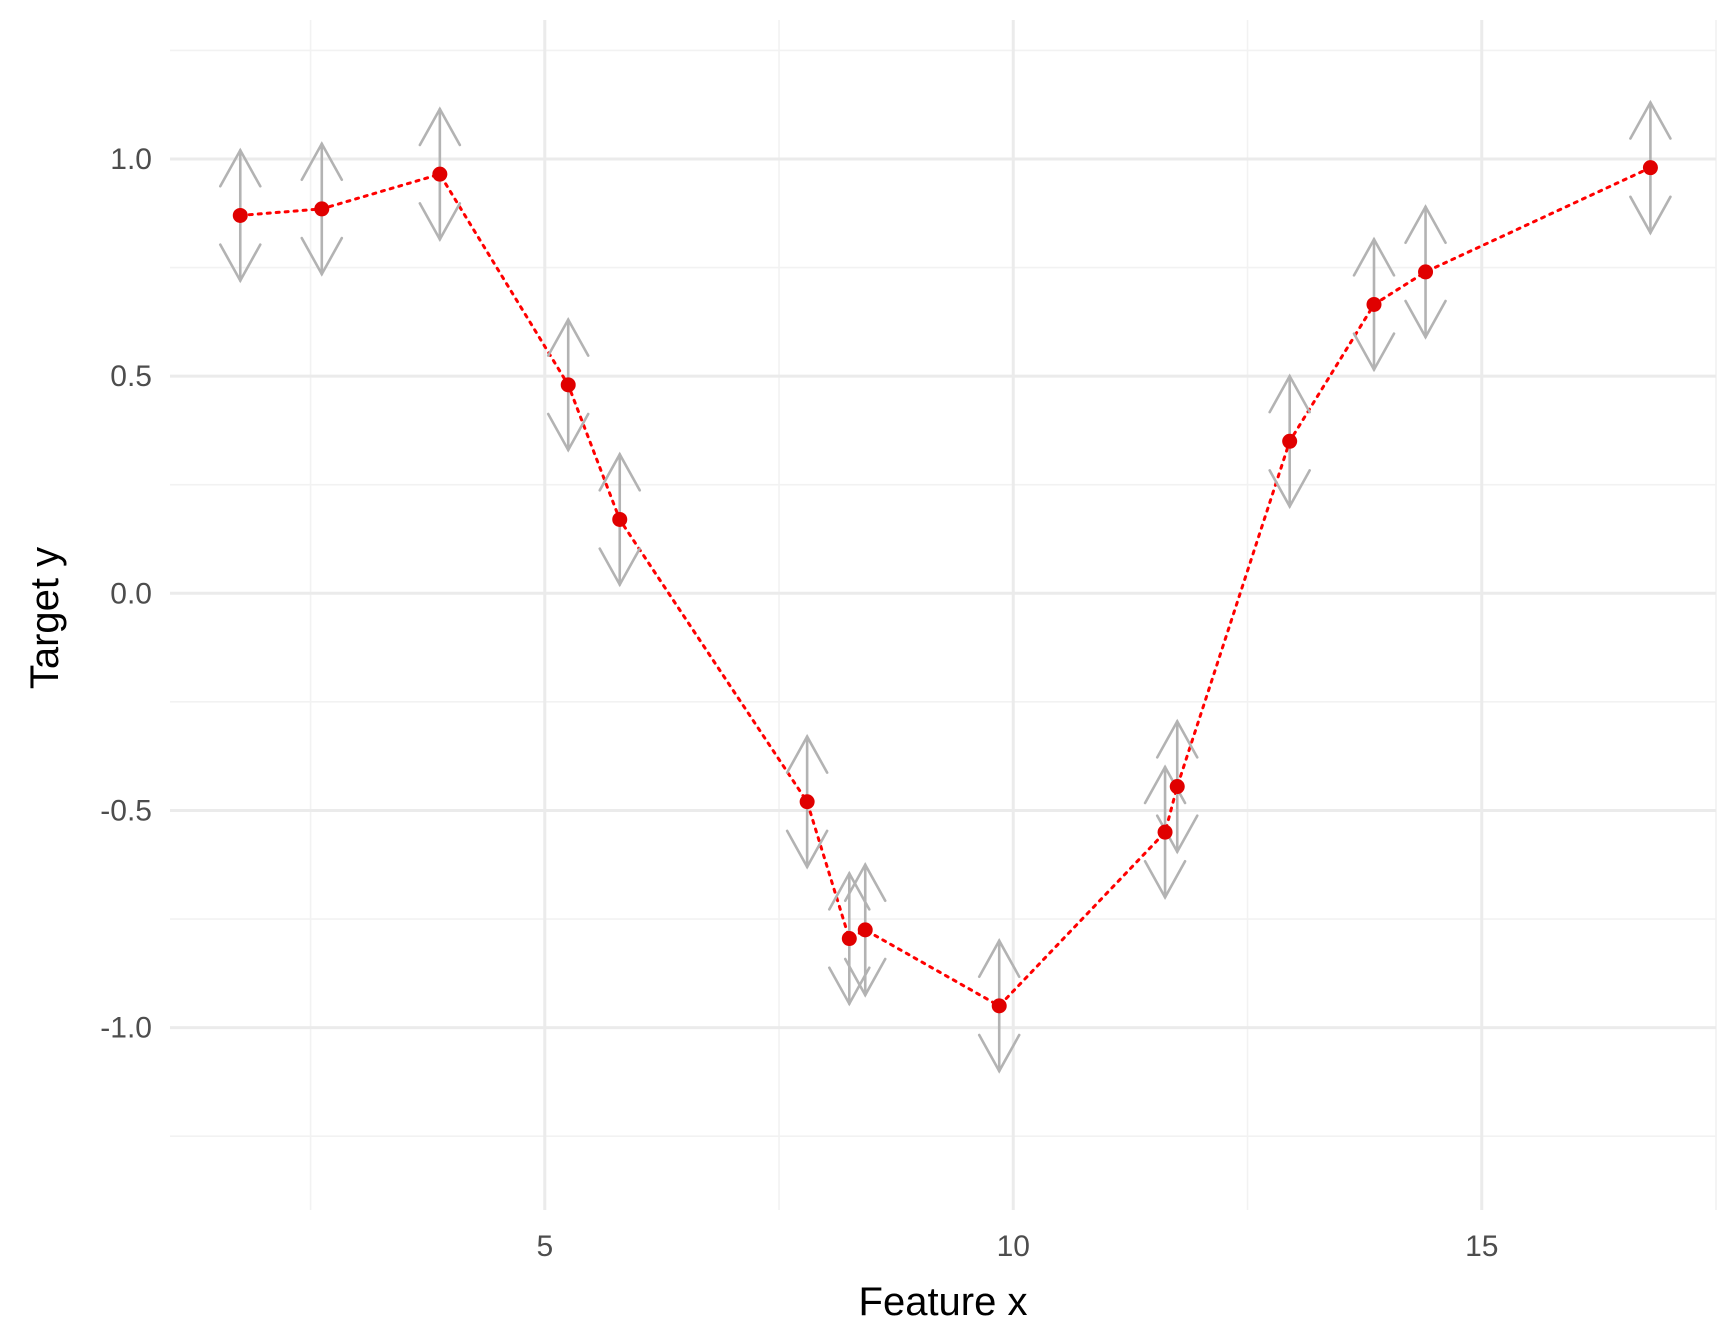 This screenshot has width=1731, height=1337. Describe the element at coordinates (45, 618) in the screenshot. I see `y-axis-title: Target y` at that location.